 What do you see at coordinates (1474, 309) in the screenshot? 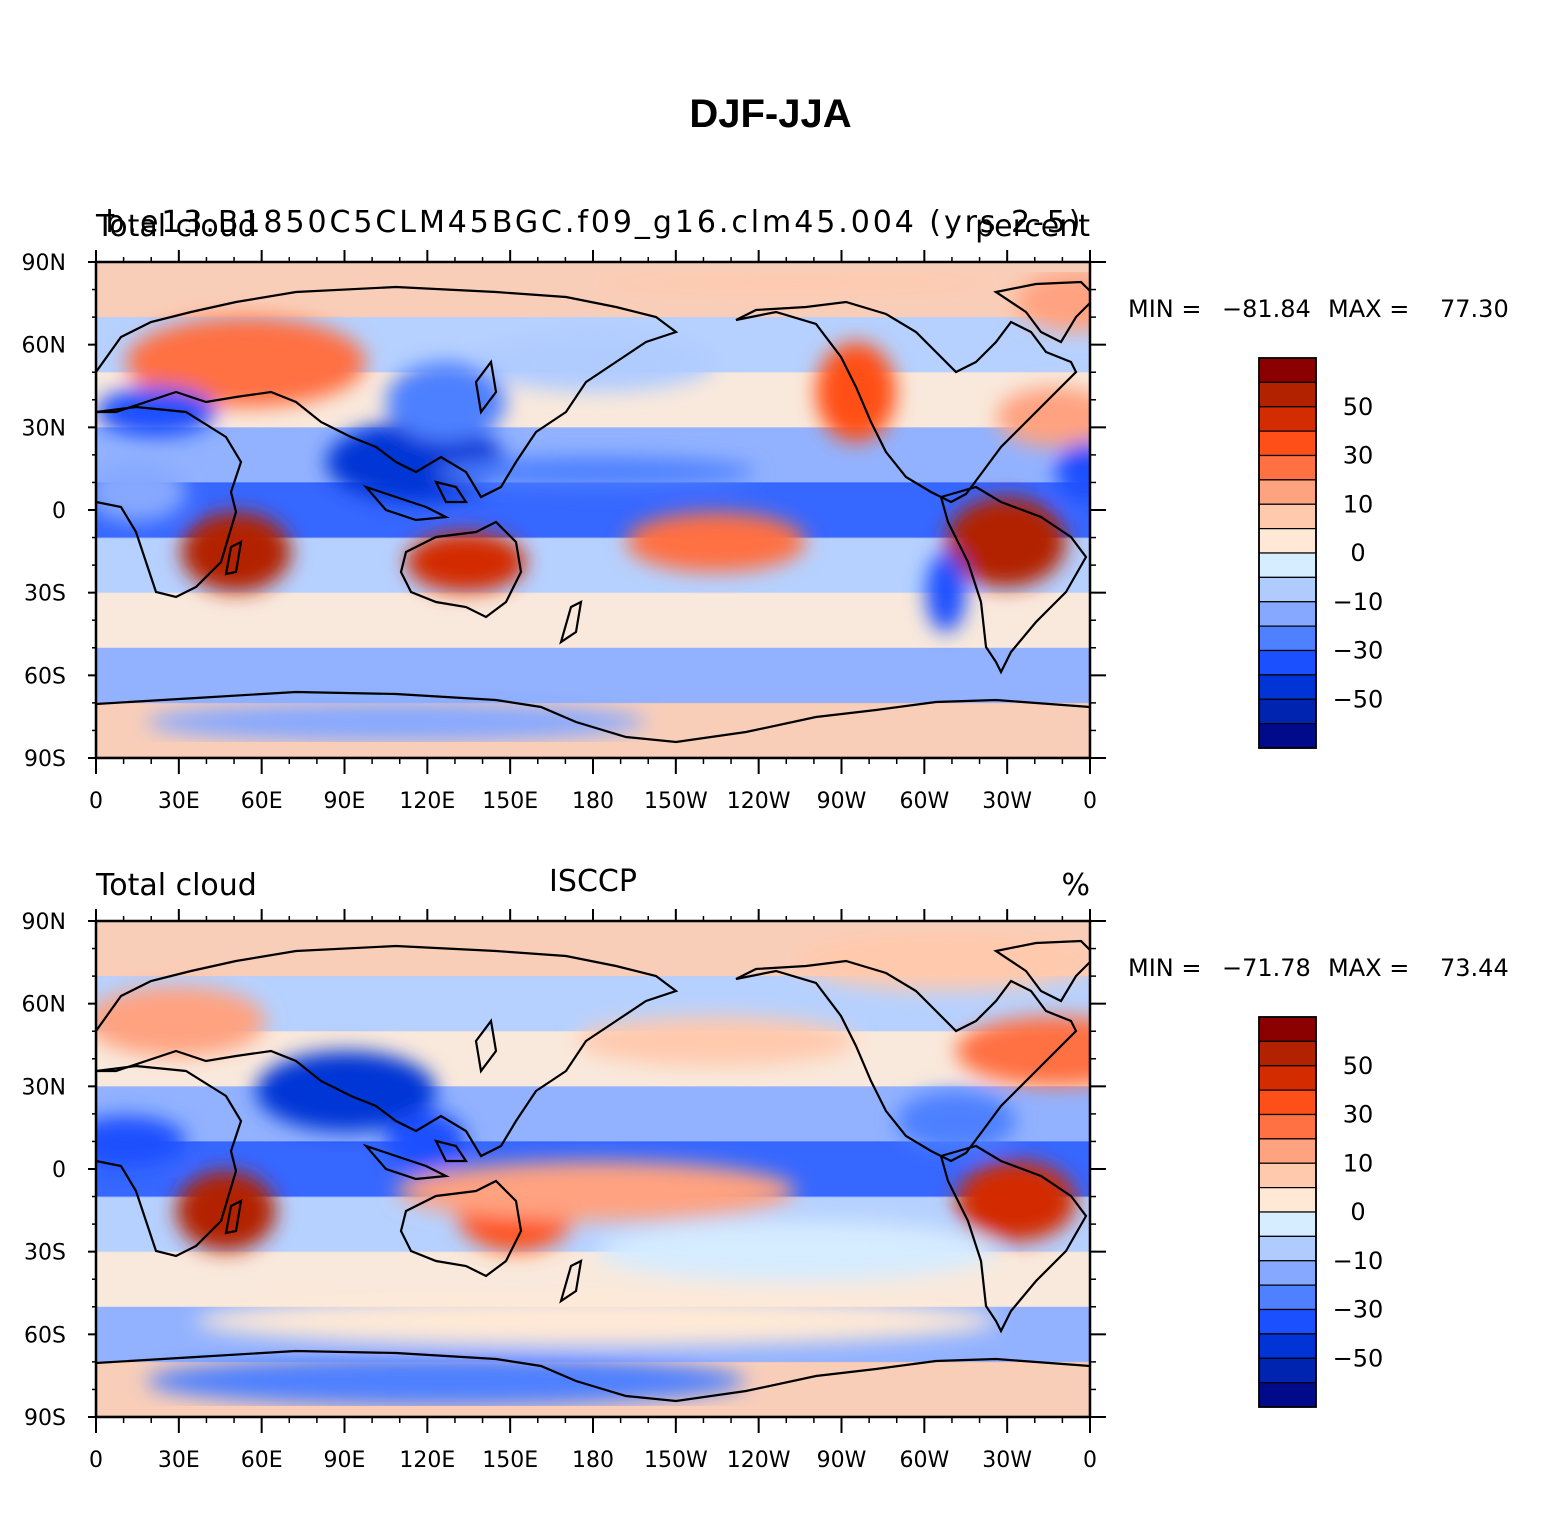
I see `max-value: 77.30` at bounding box center [1474, 309].